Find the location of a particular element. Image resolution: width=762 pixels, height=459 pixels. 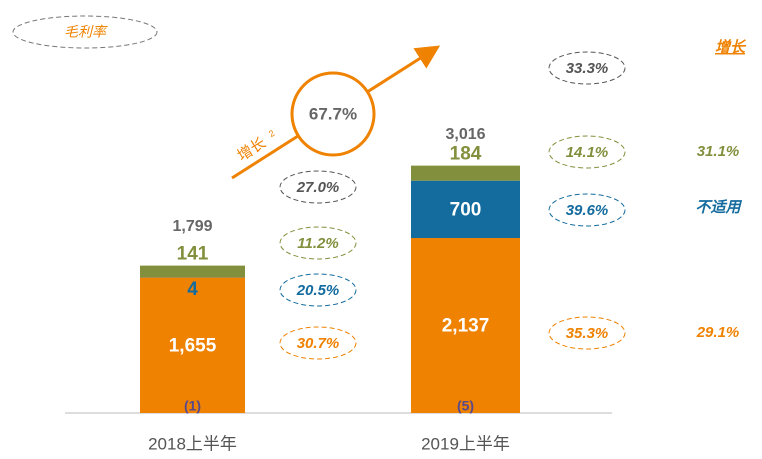

legend-ellipse is located at coordinates (85, 32).